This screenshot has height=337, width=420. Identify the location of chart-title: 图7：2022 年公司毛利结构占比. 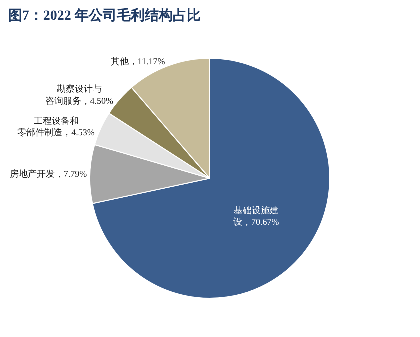
(104, 15).